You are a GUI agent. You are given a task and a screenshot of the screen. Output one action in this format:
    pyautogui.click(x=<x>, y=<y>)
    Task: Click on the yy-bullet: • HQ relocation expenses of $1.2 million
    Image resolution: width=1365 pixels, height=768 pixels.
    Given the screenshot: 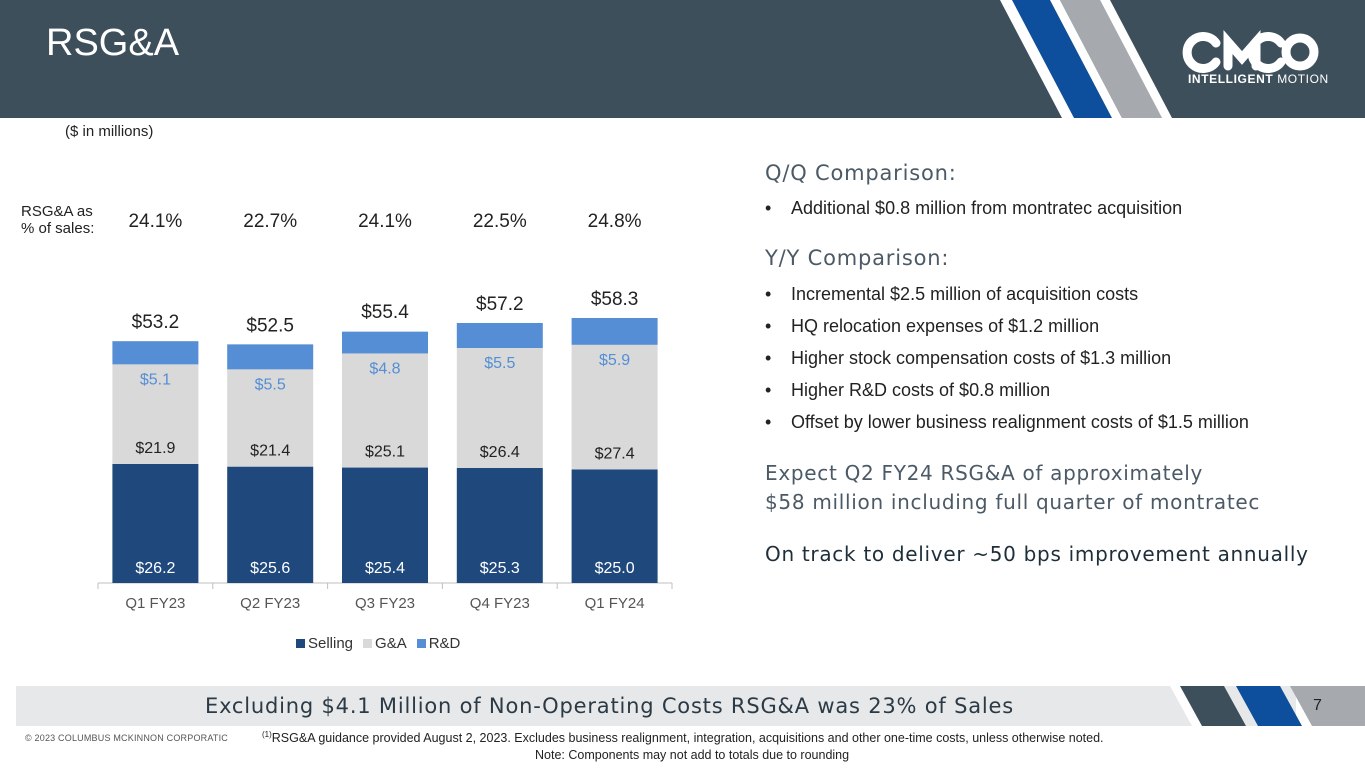 What is the action you would take?
    pyautogui.click(x=932, y=326)
    